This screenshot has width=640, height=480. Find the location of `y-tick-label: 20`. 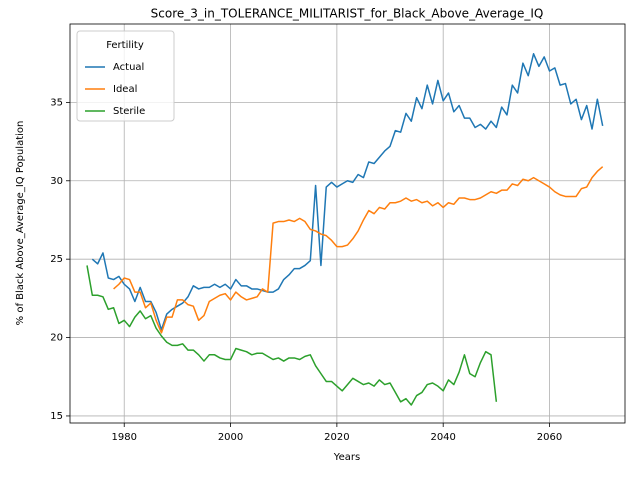

y-tick-label: 20 is located at coordinates (56, 338).